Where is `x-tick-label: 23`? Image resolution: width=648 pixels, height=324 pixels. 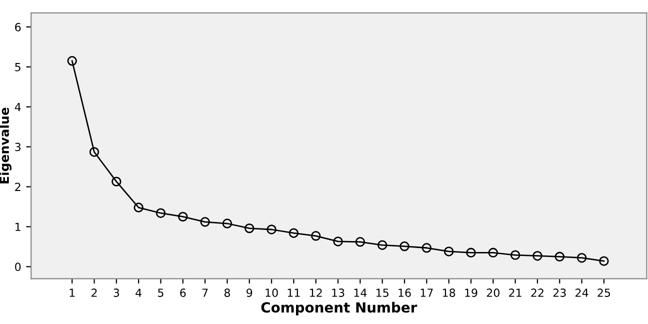
x-tick-label: 23 is located at coordinates (559, 292).